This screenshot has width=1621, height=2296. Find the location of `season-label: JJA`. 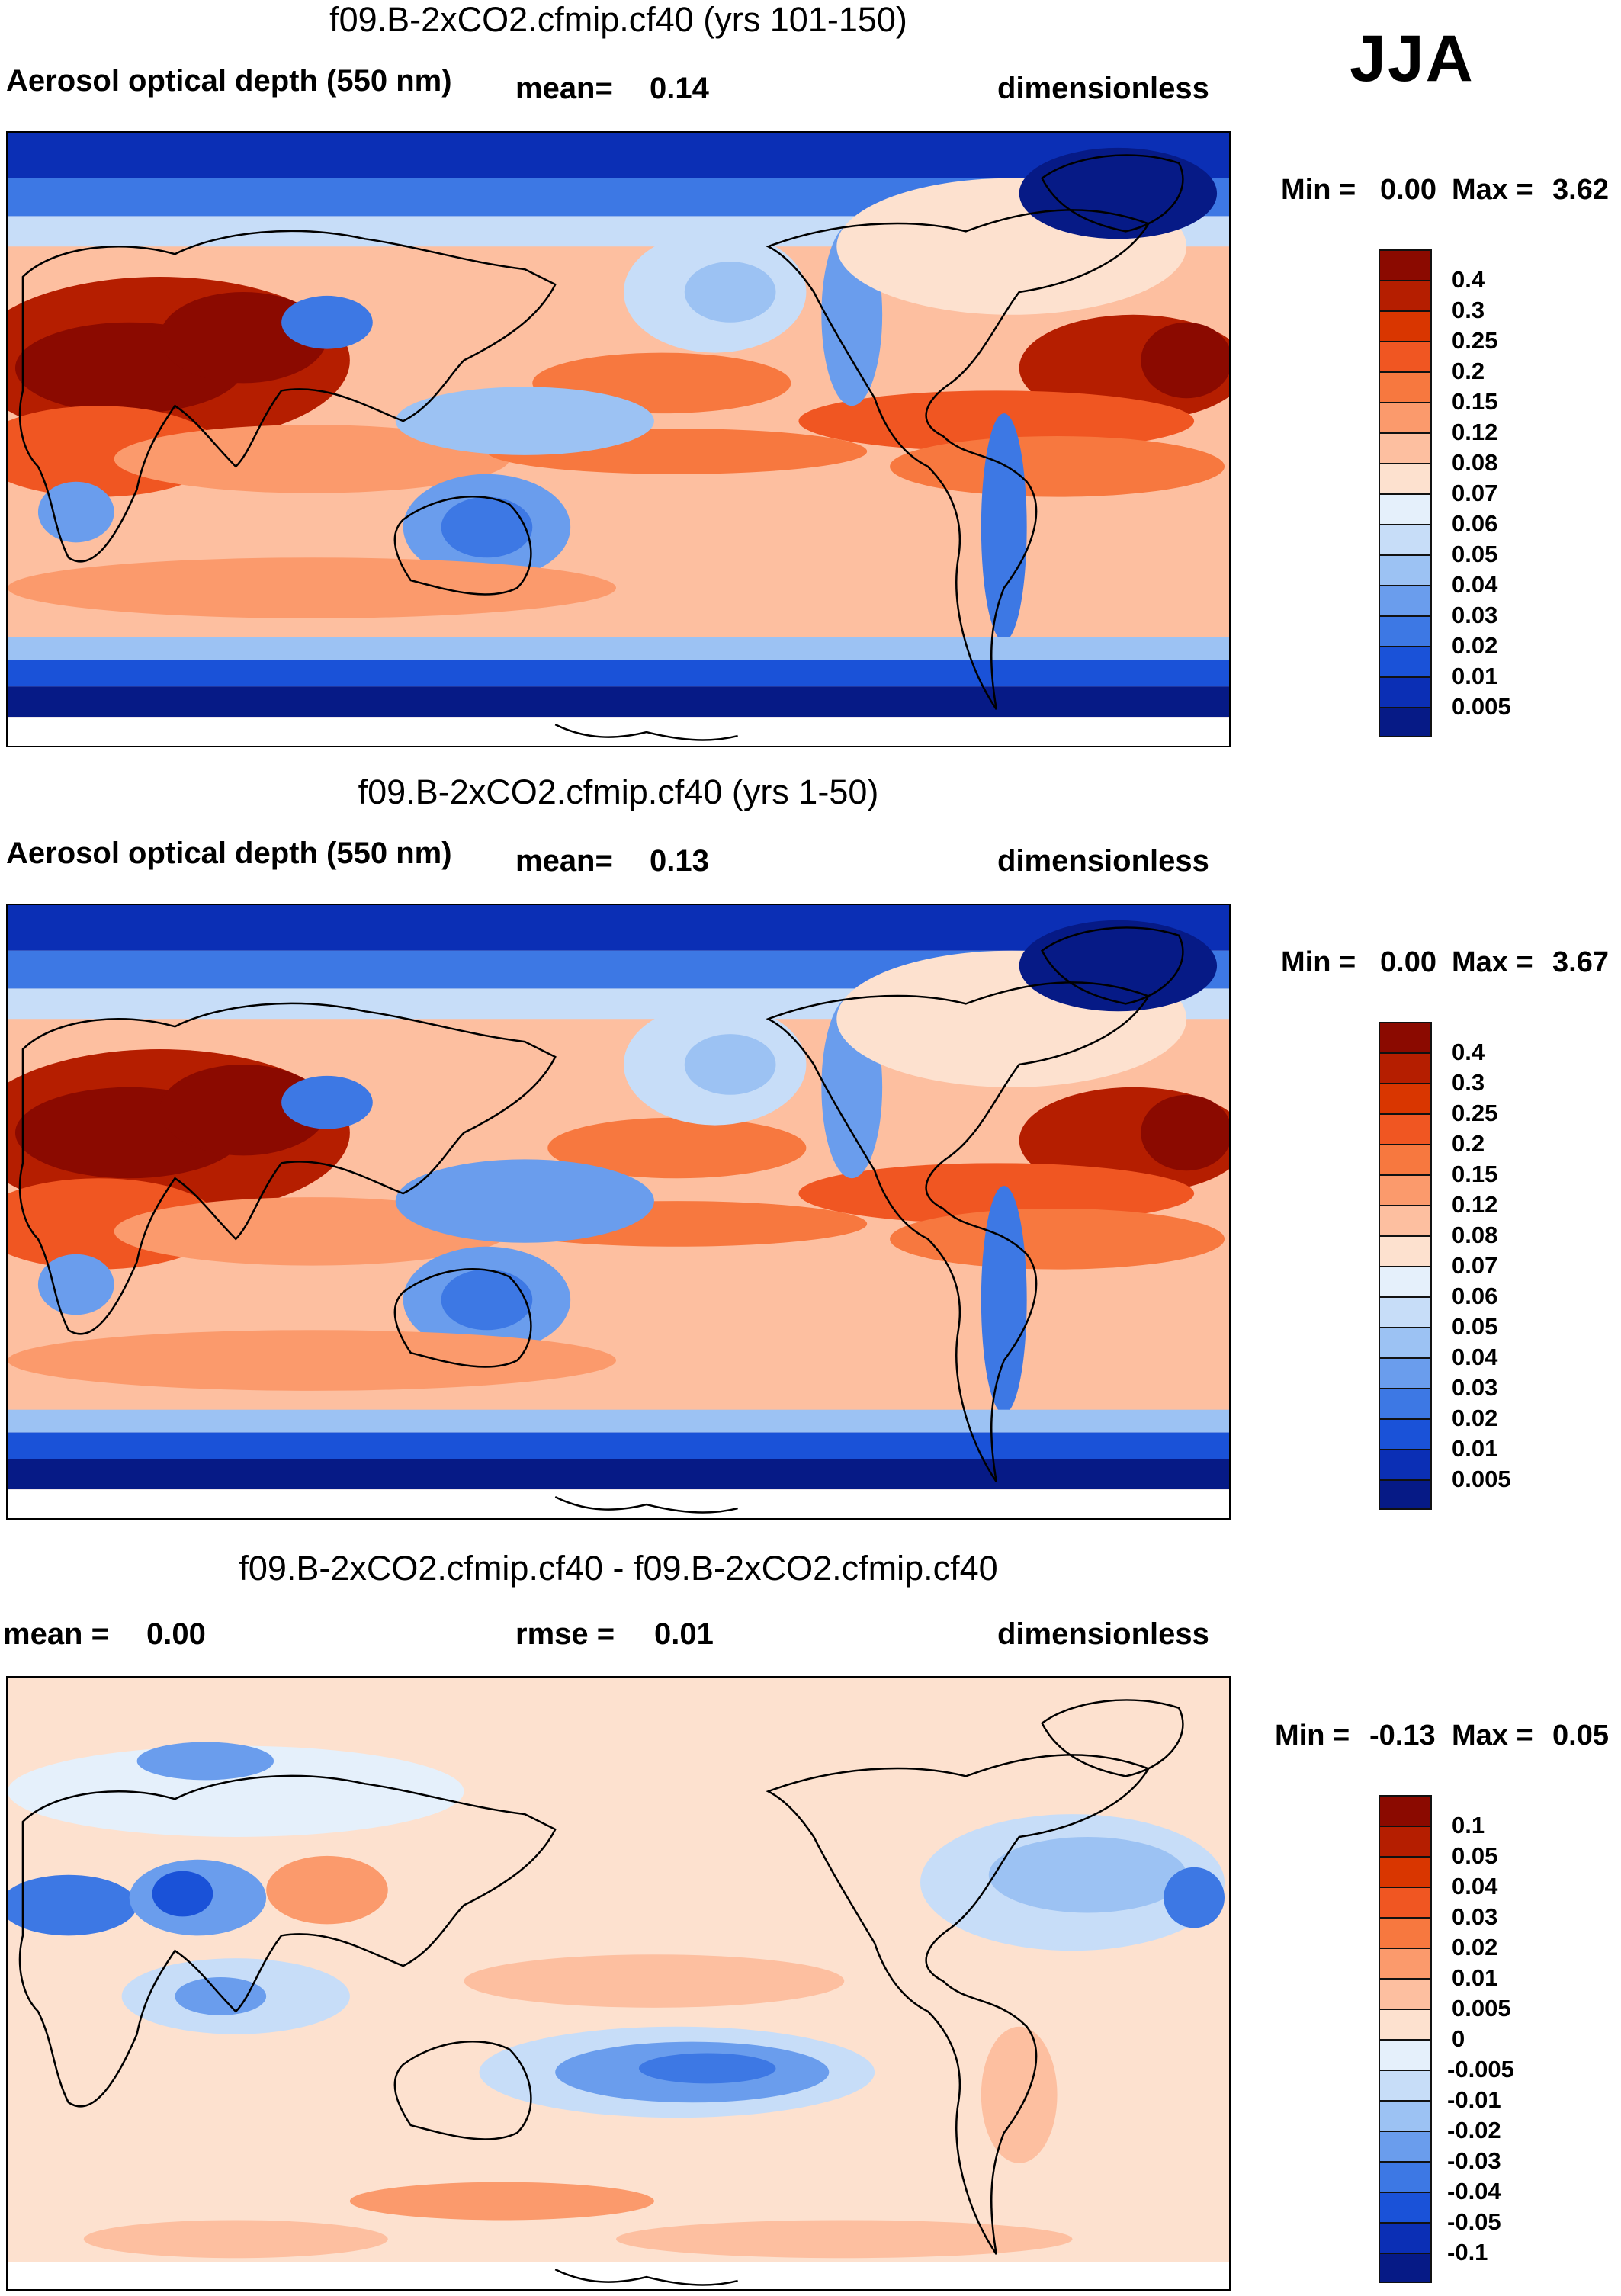

season-label: JJA is located at coordinates (1412, 58).